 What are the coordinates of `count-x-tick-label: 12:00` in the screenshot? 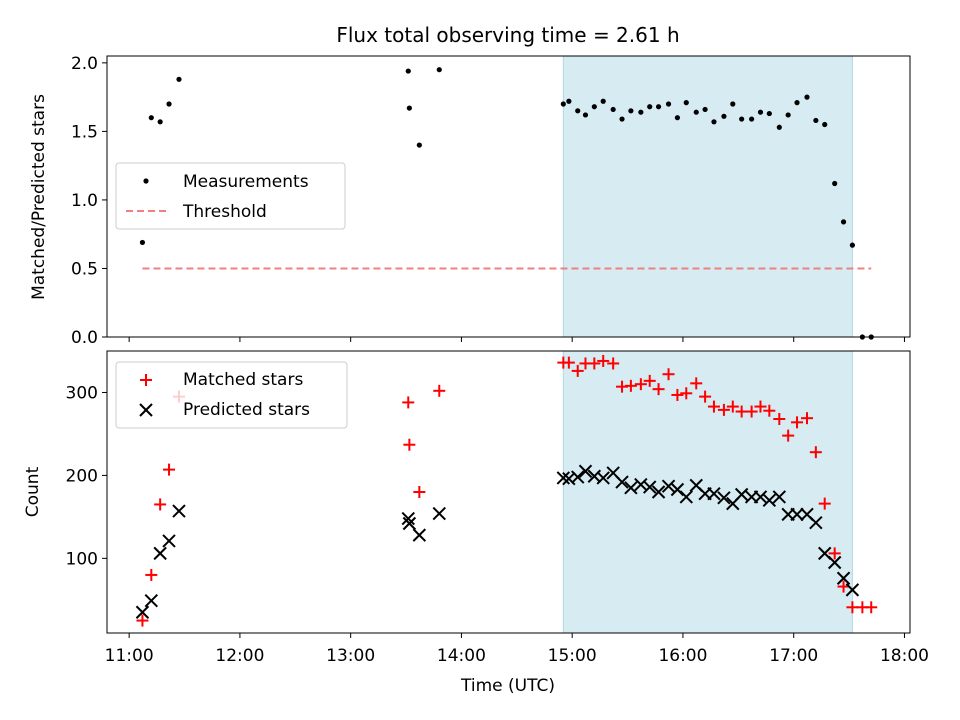 It's located at (239, 656).